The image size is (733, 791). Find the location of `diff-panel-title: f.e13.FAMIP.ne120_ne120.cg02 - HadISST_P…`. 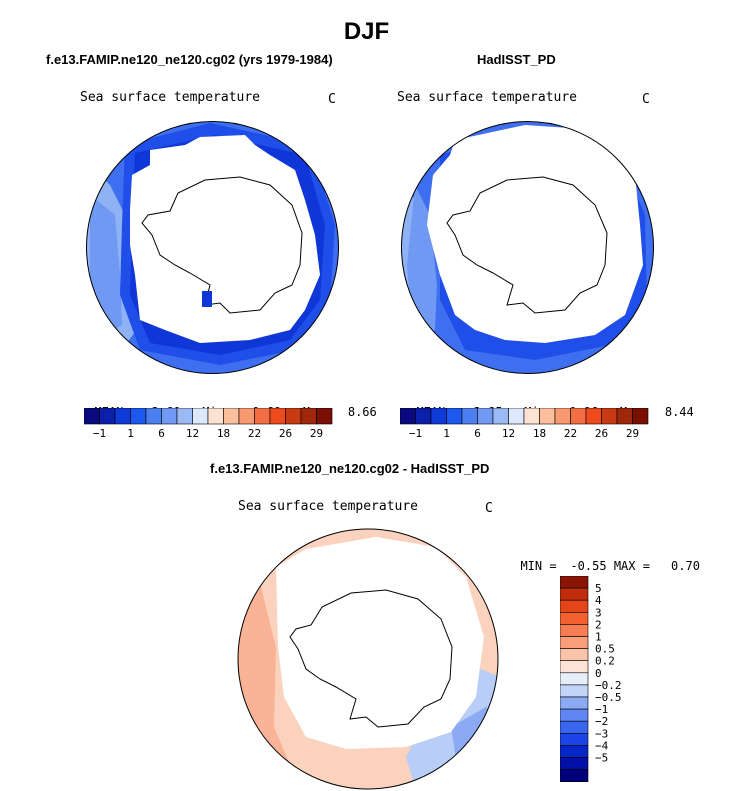

diff-panel-title: f.e13.FAMIP.ne120_ne120.cg02 - HadISST_P… is located at coordinates (350, 468).